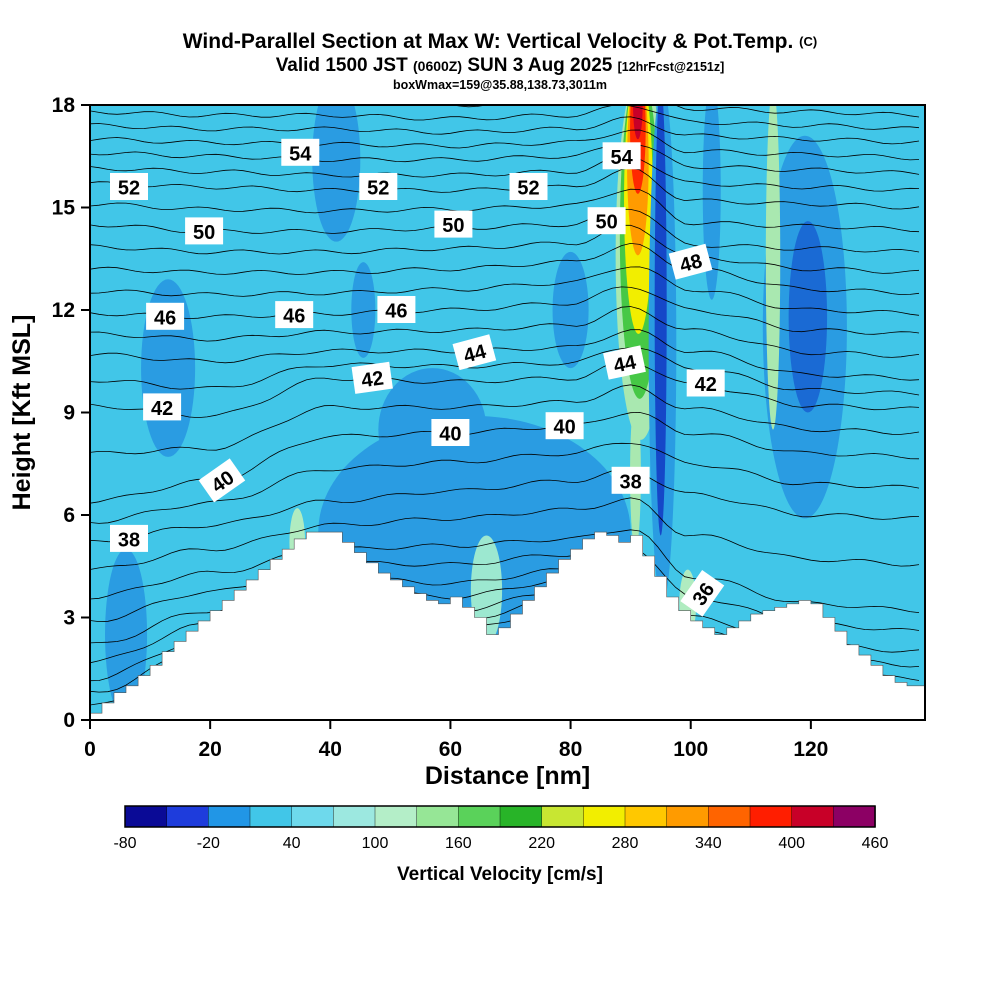  Describe the element at coordinates (875, 843) in the screenshot. I see `colorbar-tick-label: 460` at that location.